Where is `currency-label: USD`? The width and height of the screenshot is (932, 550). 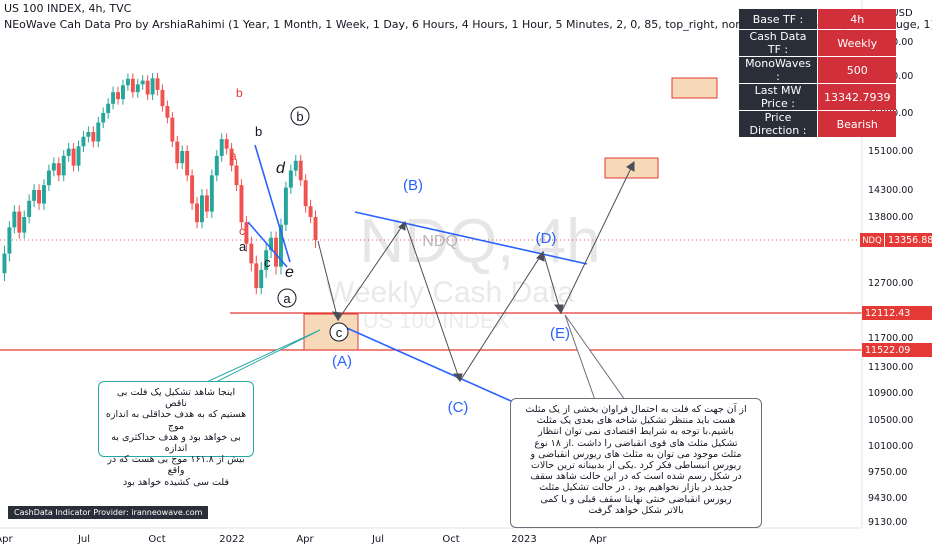 currency-label: USD is located at coordinates (902, 13).